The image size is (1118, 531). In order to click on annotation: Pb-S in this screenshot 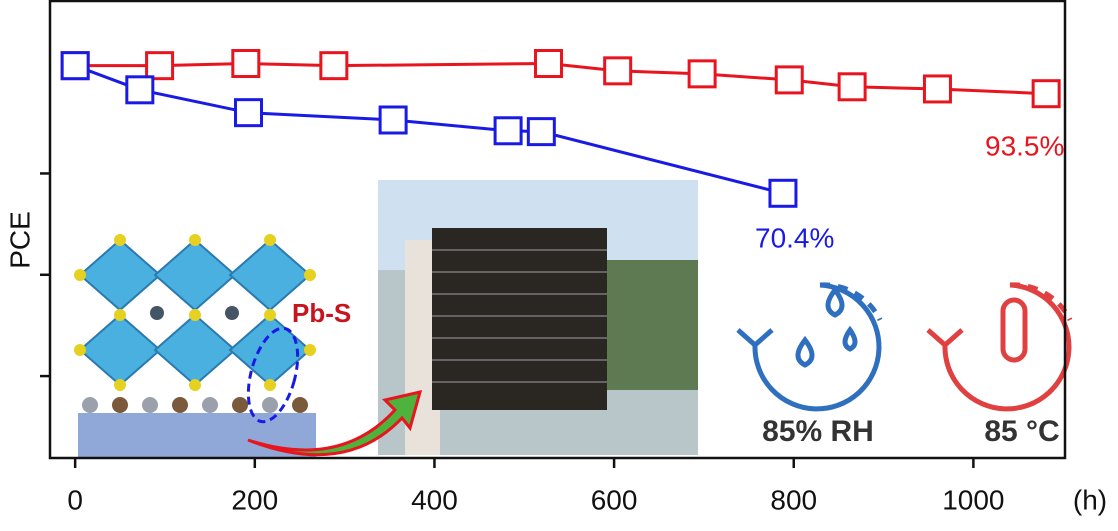, I will do `click(321, 313)`.